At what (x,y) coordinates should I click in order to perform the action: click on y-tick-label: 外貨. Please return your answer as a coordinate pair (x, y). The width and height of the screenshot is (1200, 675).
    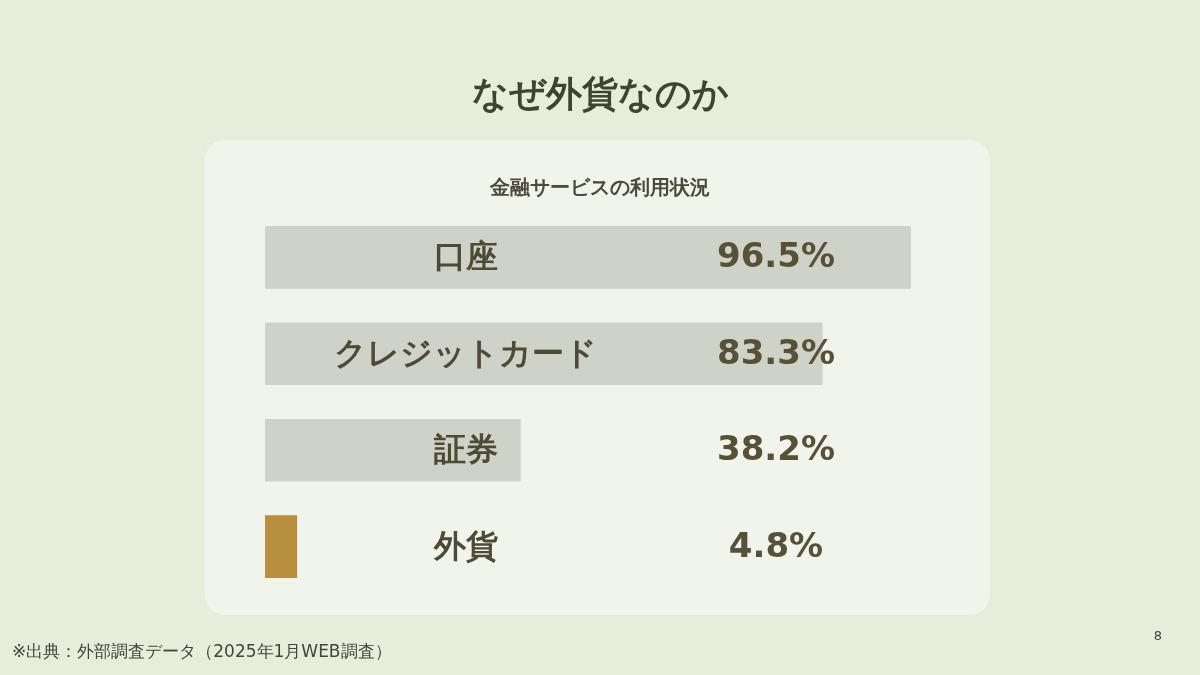
    Looking at the image, I should click on (465, 545).